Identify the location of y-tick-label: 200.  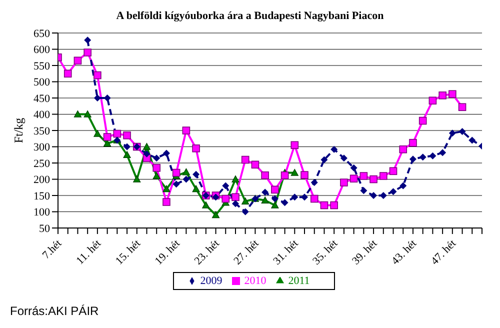
(42, 180).